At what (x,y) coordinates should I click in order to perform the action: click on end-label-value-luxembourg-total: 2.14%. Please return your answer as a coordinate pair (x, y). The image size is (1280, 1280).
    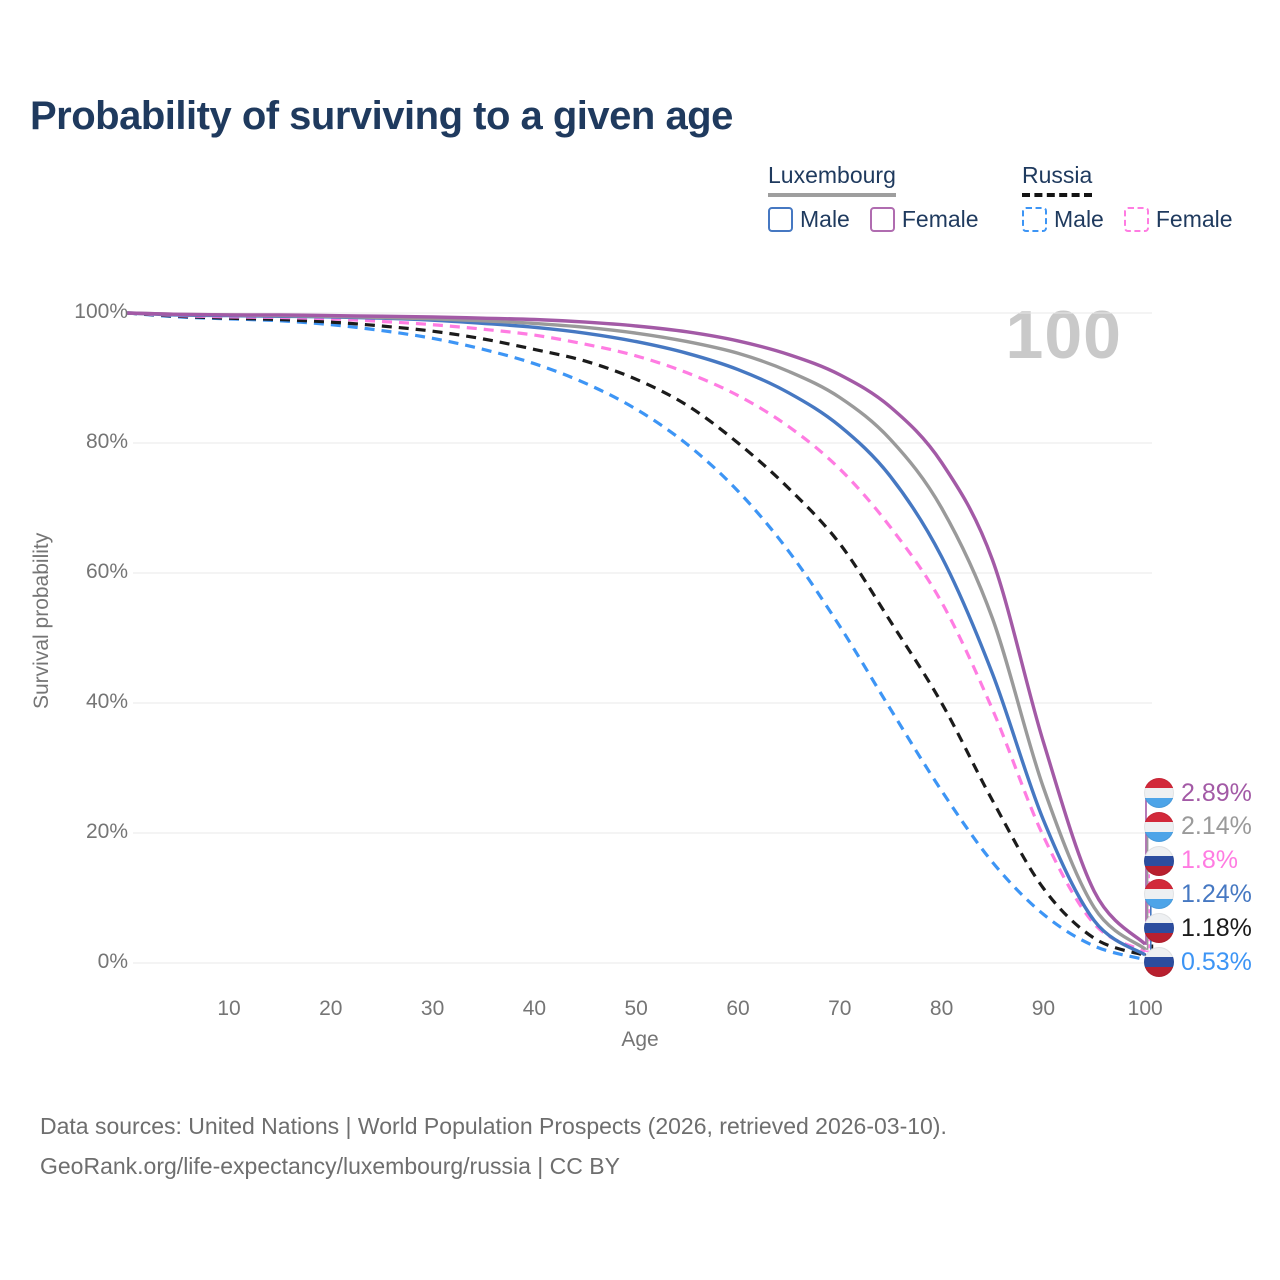
    Looking at the image, I should click on (1216, 826).